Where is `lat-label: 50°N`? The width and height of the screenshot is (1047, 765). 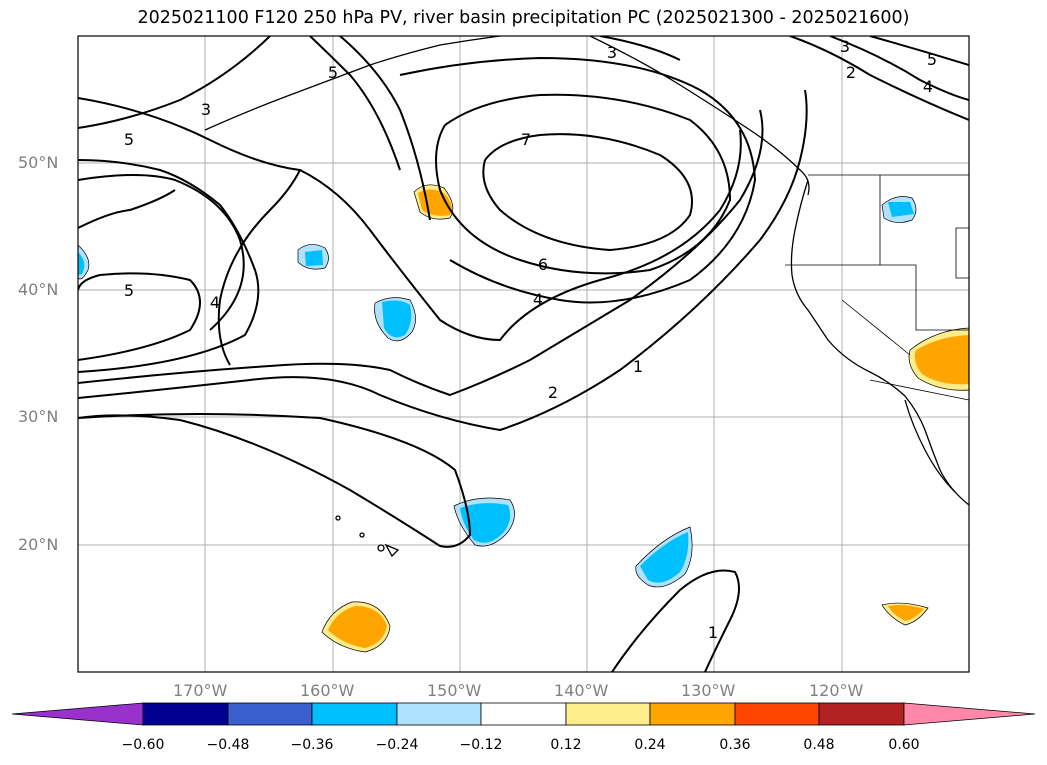
lat-label: 50°N is located at coordinates (38, 162).